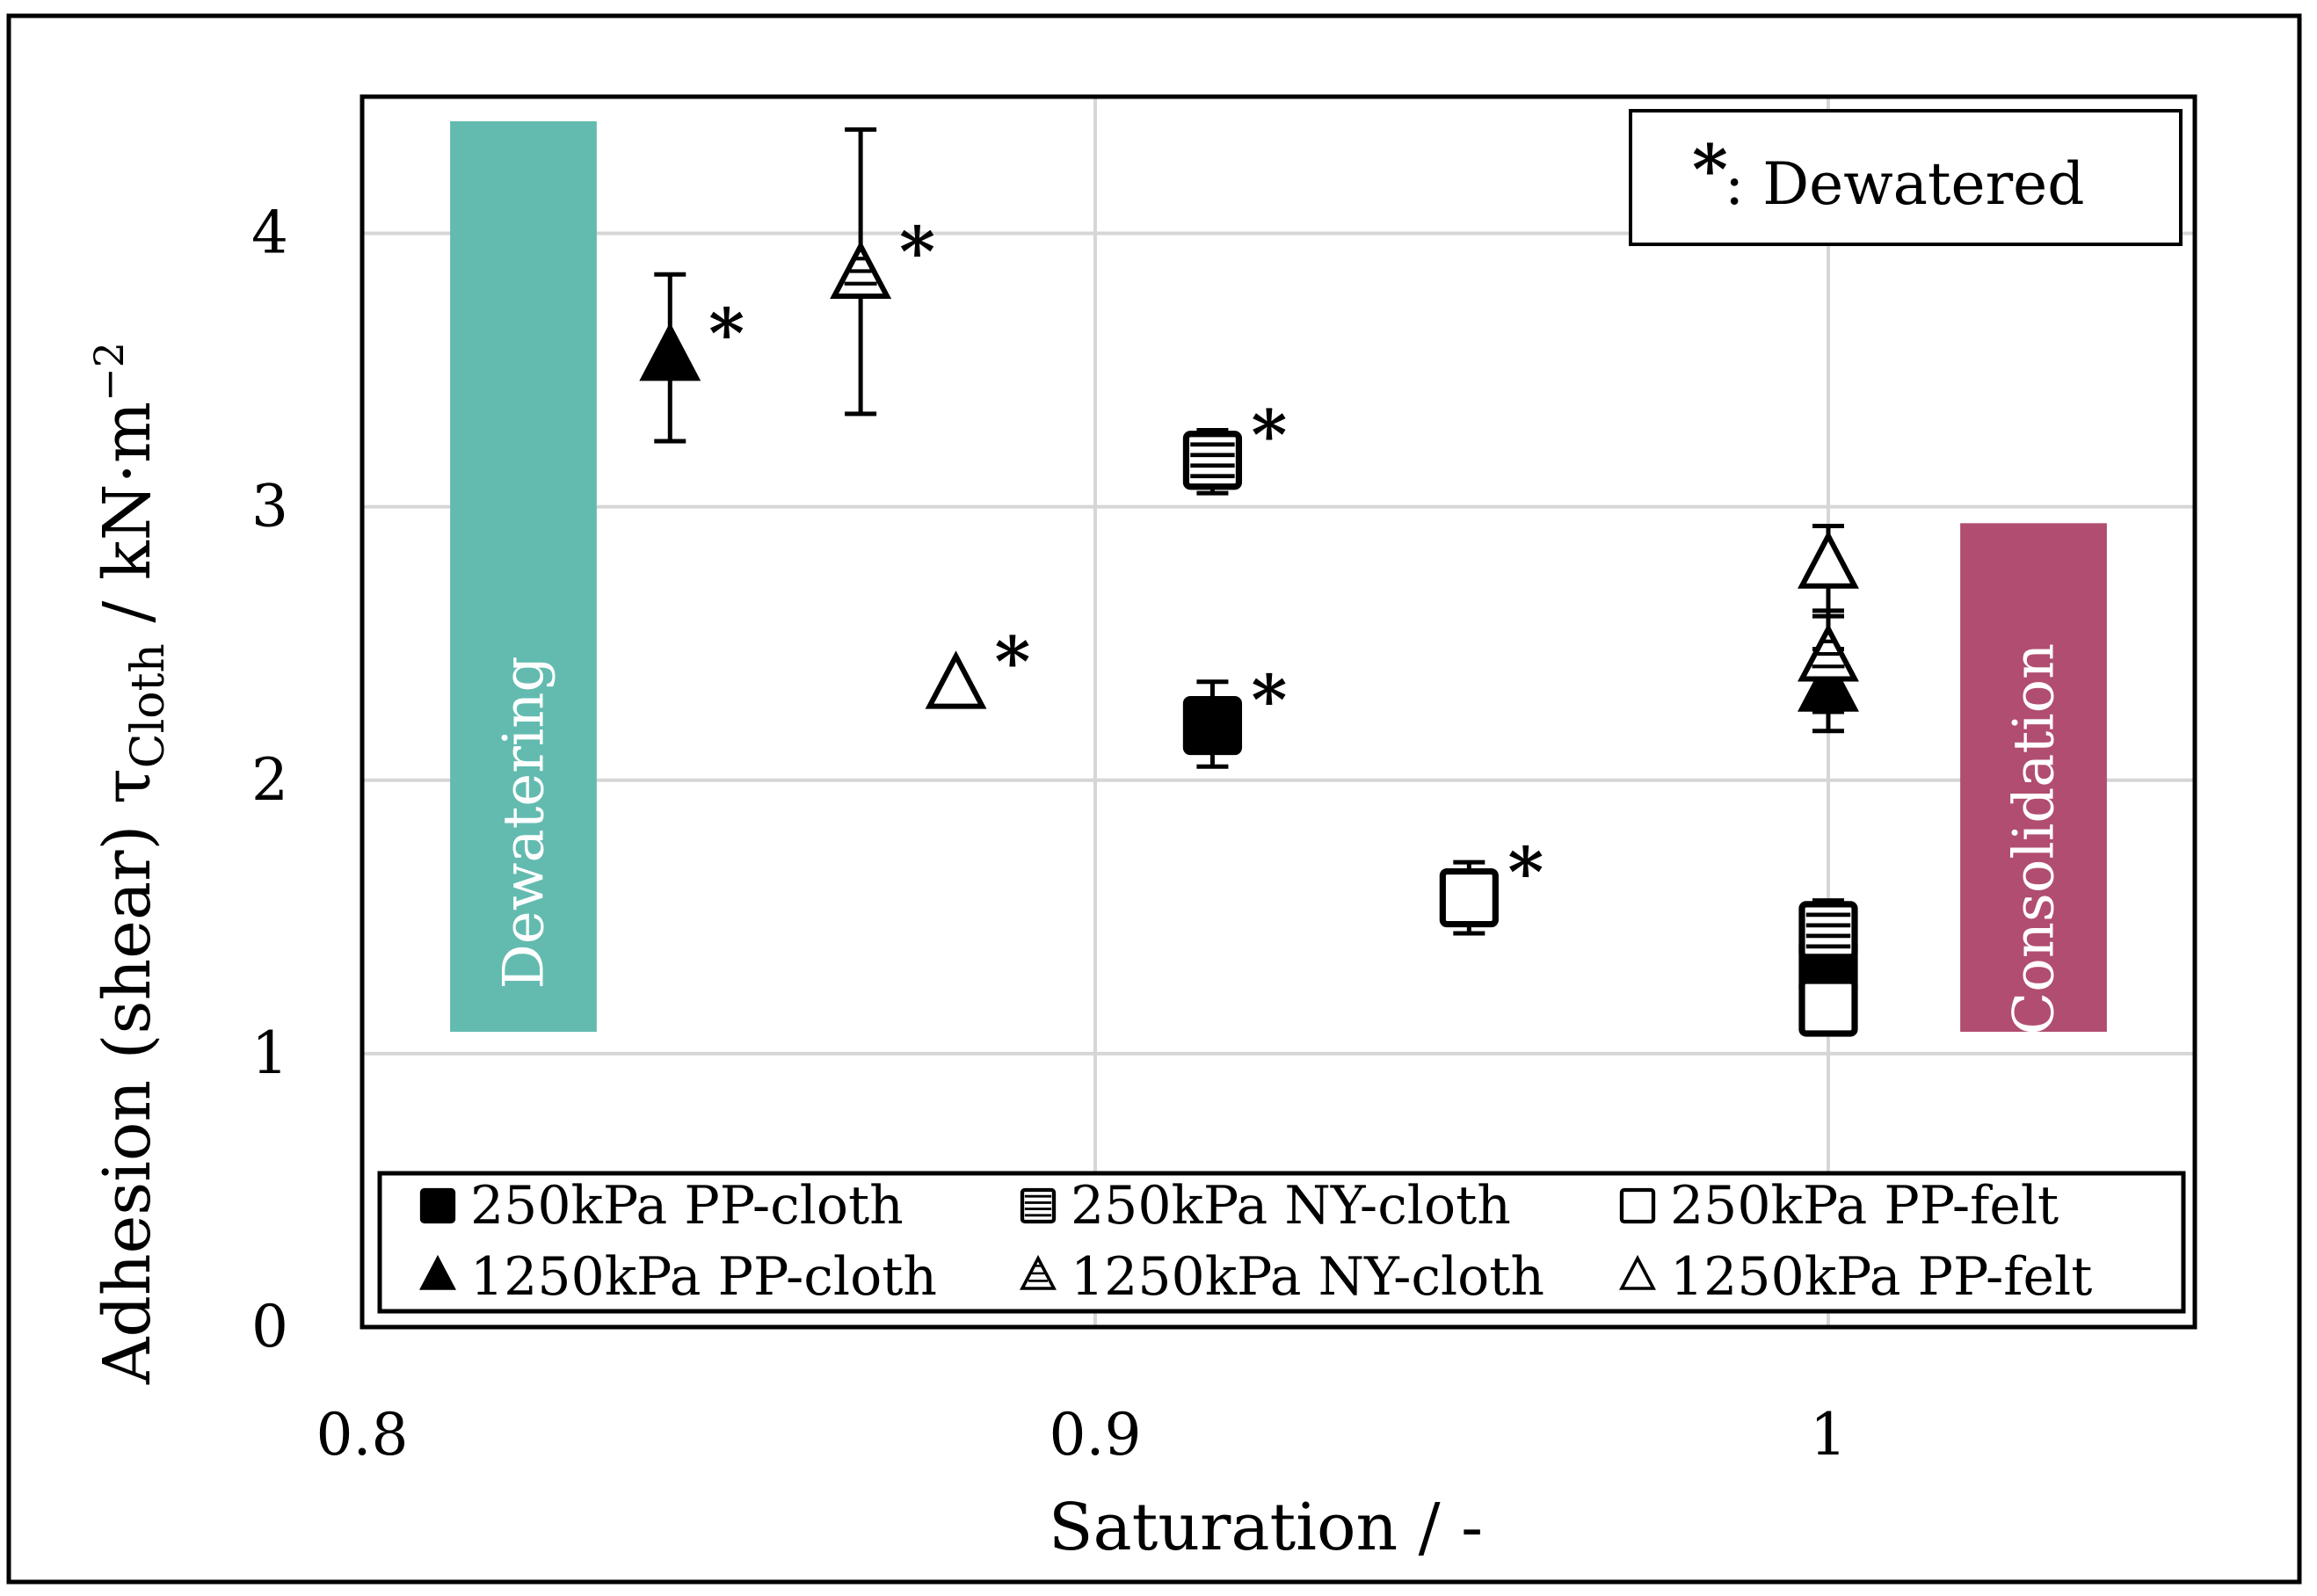 This screenshot has width=2317, height=1596. I want to click on dewatering-band, so click(523, 576).